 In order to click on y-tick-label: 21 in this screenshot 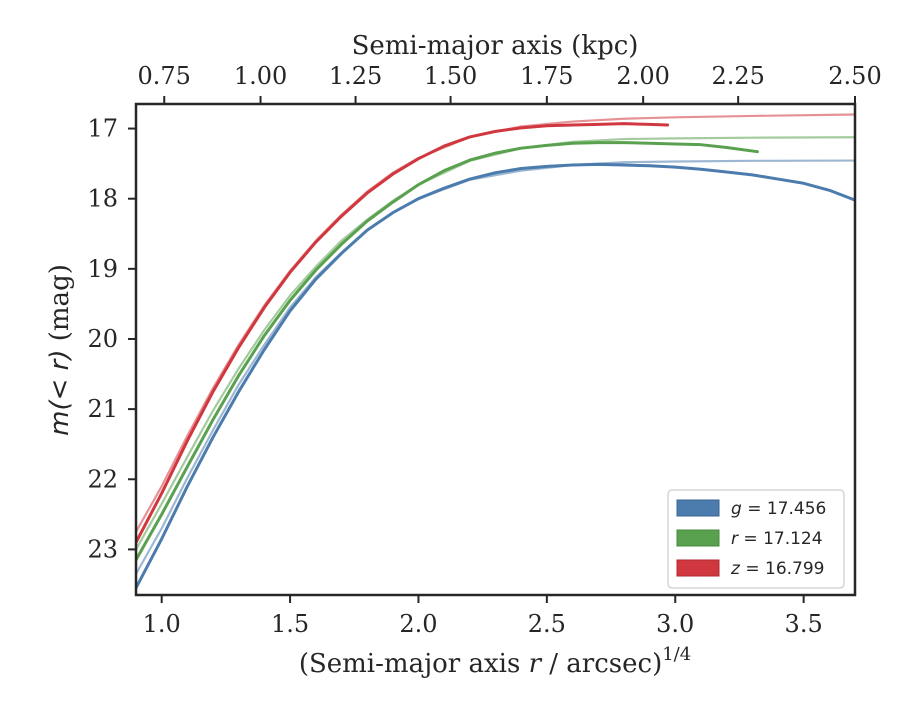, I will do `click(102, 409)`.